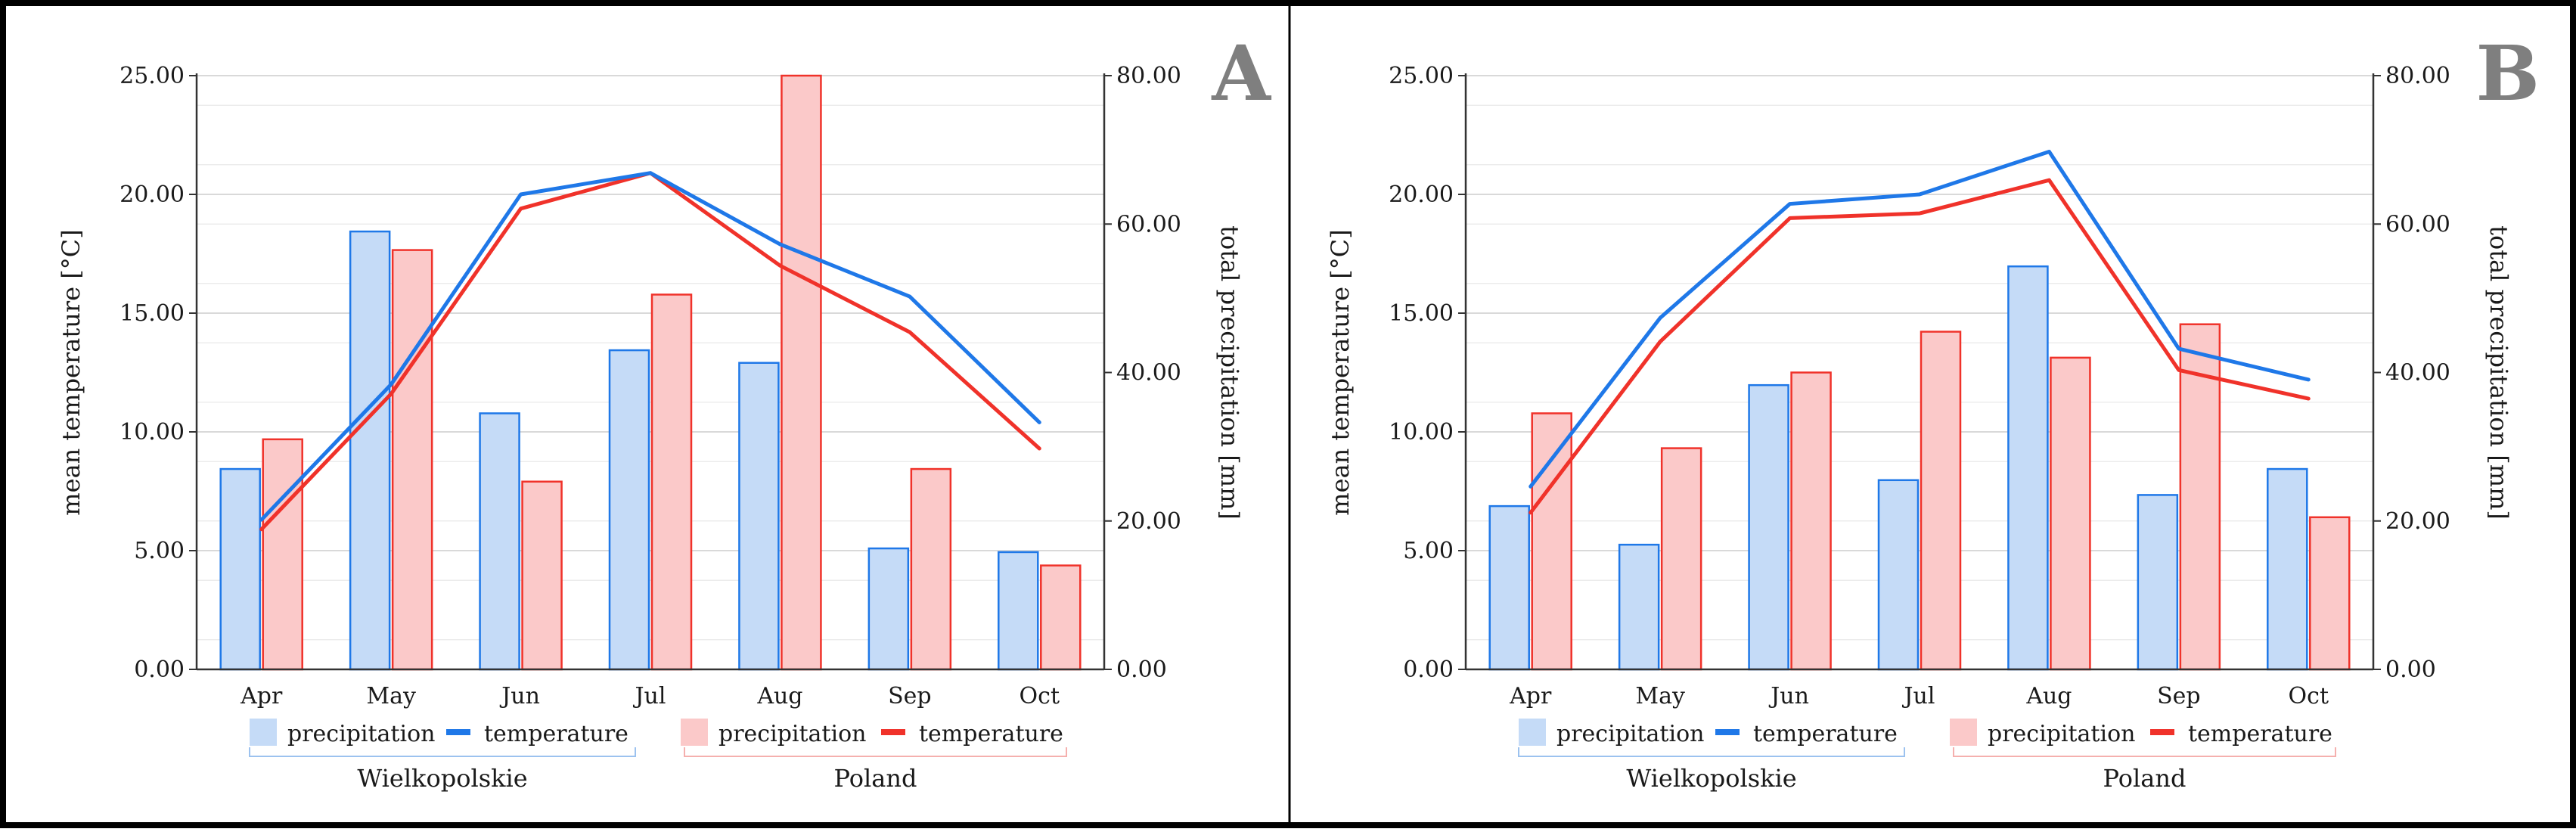 The image size is (2576, 832). I want to click on panel-letter: B, so click(2507, 73).